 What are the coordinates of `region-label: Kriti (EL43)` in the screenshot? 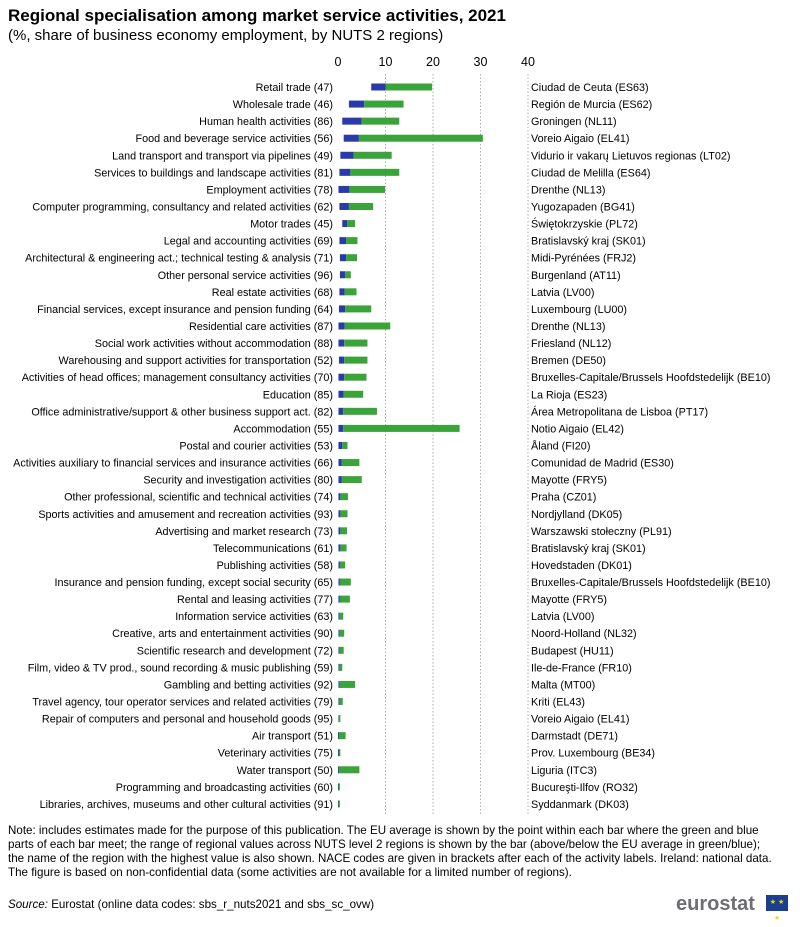 It's located at (558, 703).